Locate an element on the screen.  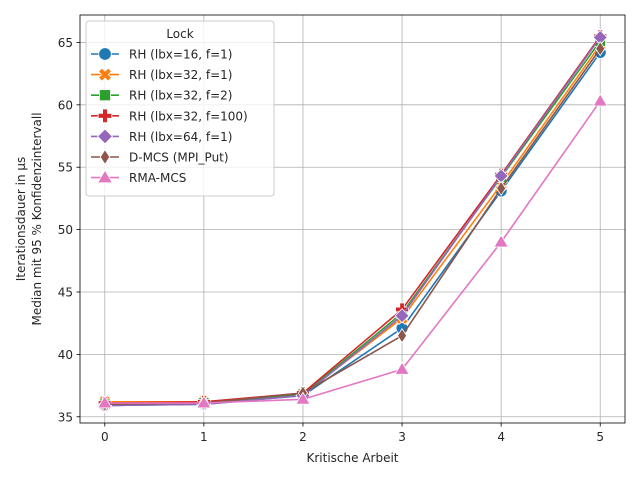
legend-label: RH (lbx=16, f=1) is located at coordinates (180, 55).